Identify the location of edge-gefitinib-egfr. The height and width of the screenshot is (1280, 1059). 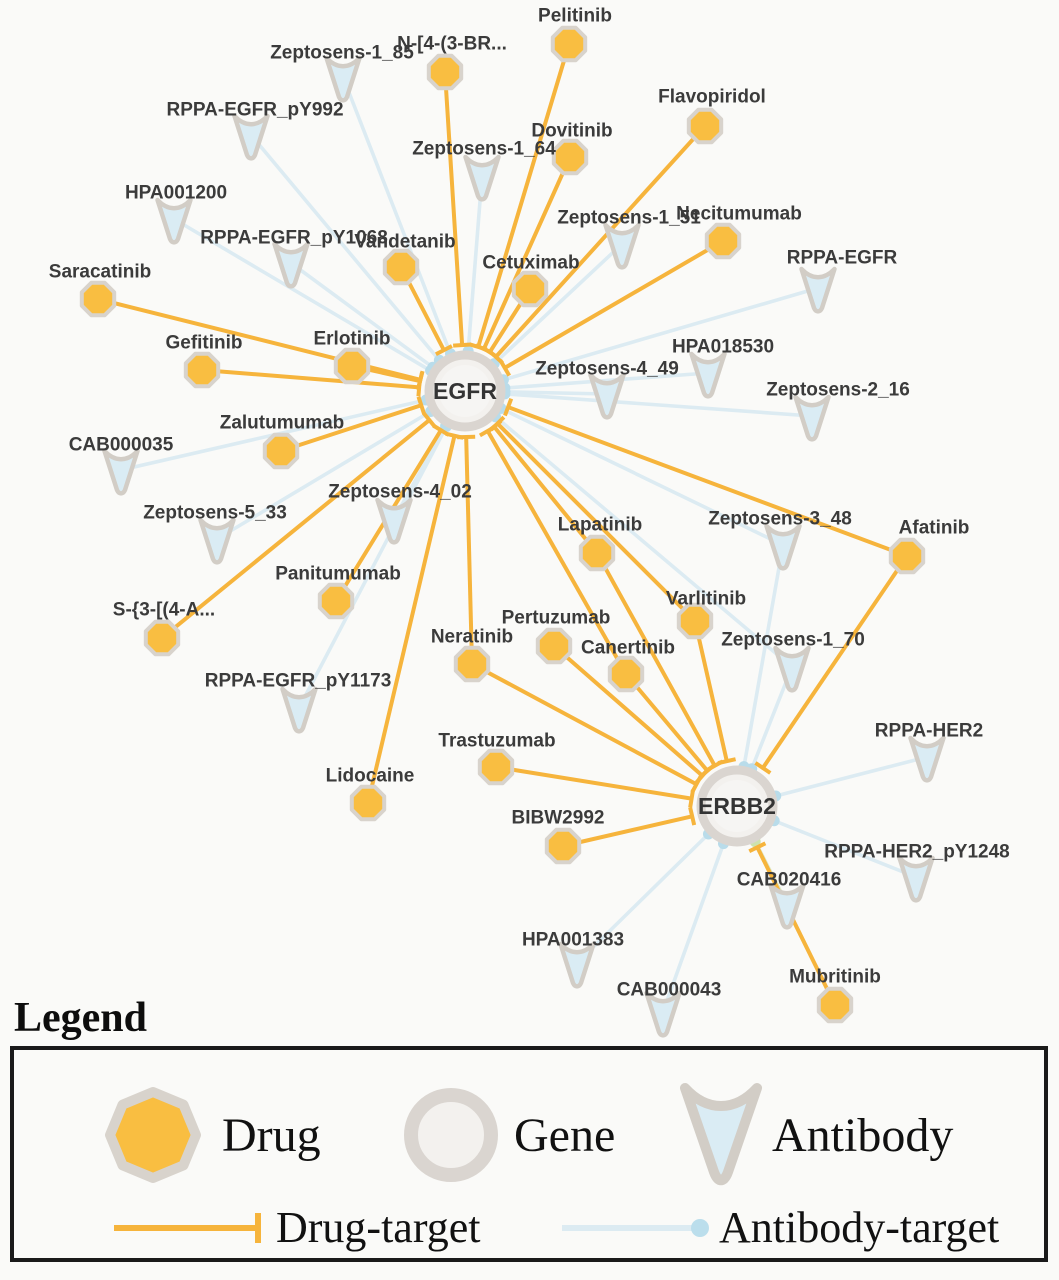
(310, 379).